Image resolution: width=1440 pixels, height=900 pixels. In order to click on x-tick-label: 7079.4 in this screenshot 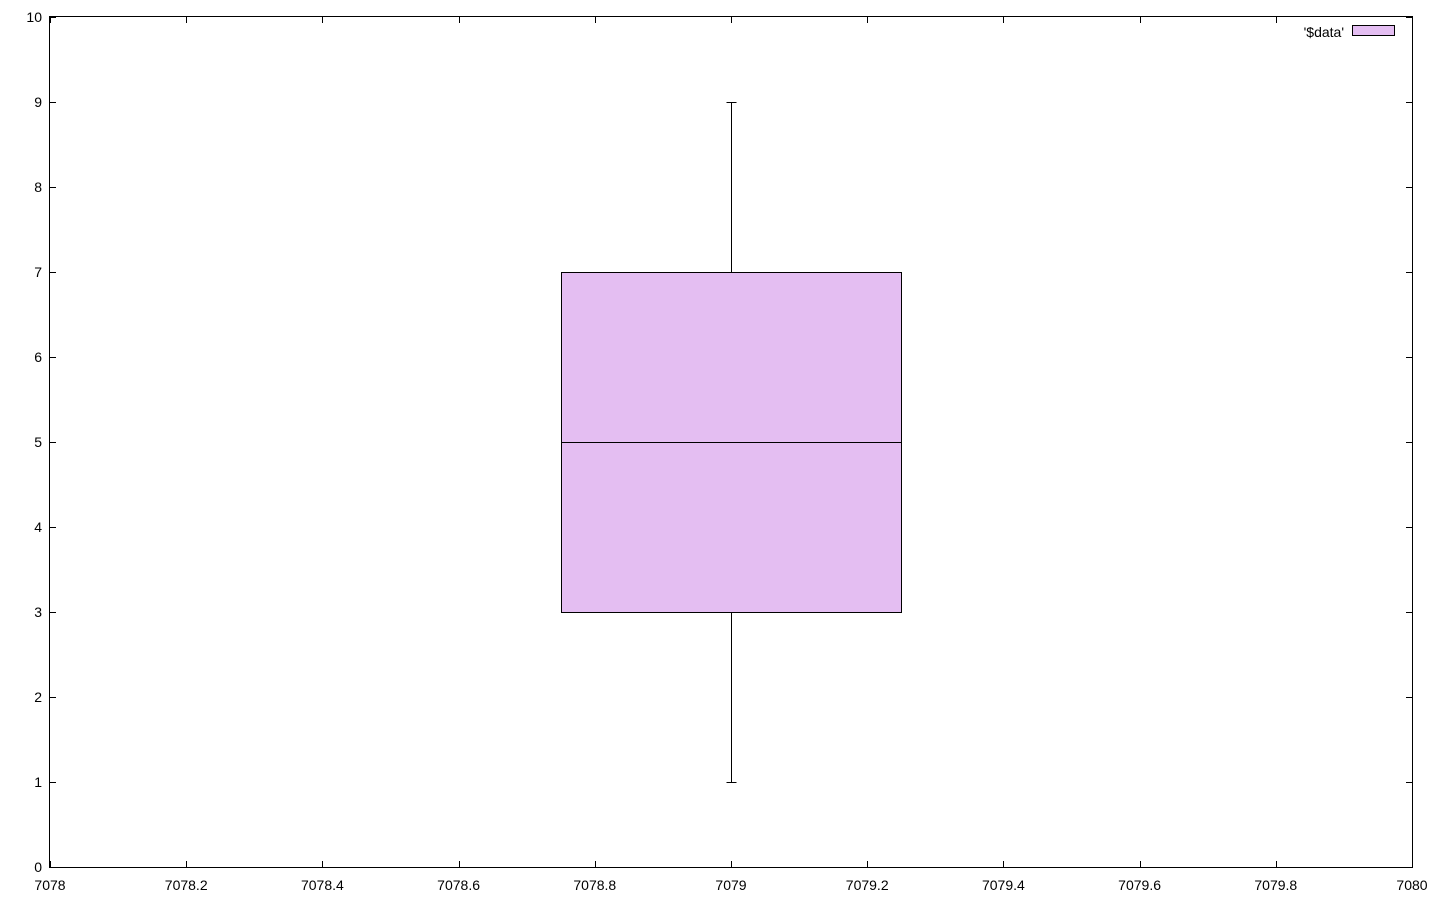, I will do `click(1003, 885)`.